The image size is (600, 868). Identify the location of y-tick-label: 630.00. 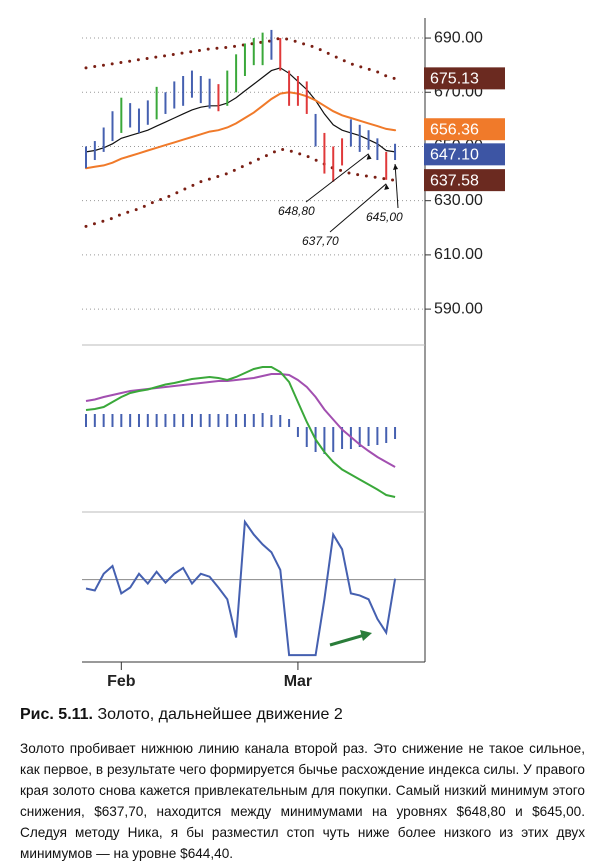
(458, 200).